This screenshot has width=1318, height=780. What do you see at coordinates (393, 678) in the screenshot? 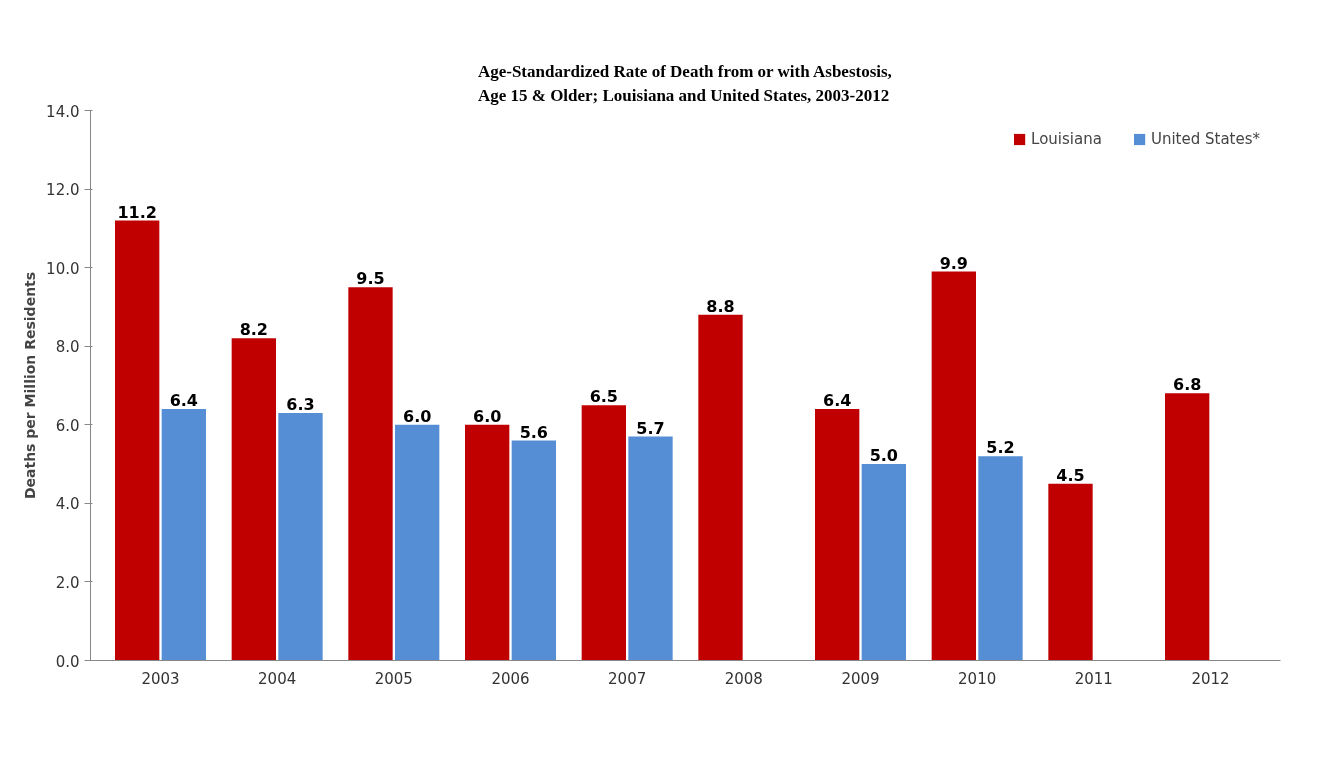
I see `x-tick-label: 2005` at bounding box center [393, 678].